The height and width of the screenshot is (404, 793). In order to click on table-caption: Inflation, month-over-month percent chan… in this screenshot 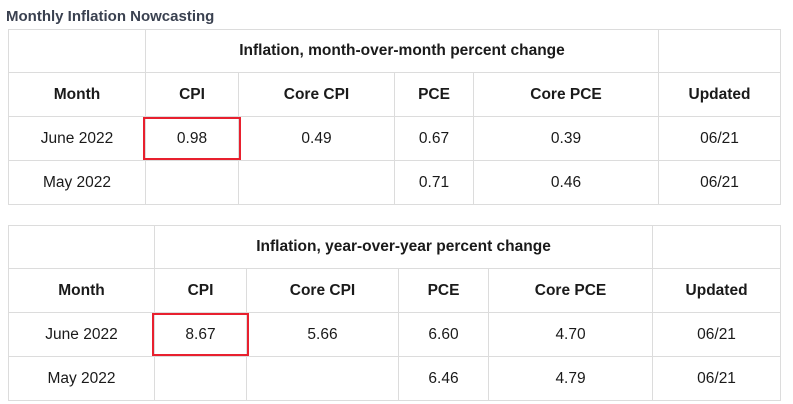, I will do `click(402, 51)`.